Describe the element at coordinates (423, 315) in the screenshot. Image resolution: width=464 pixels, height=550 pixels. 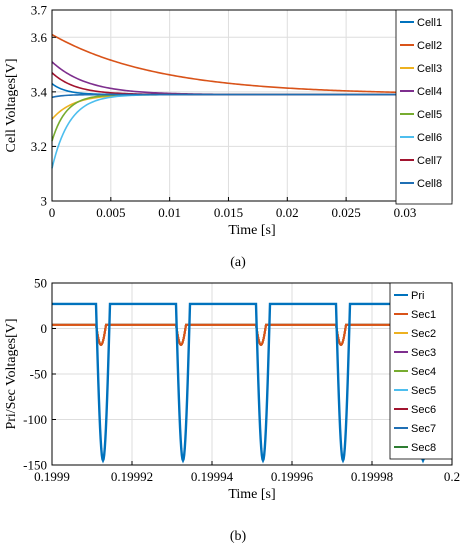
I see `legend-label-sec1: Sec1` at that location.